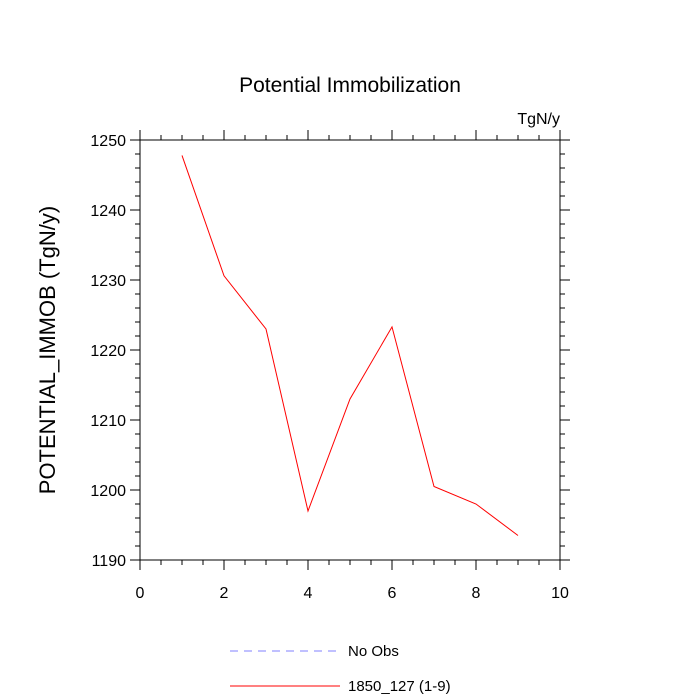 This screenshot has height=700, width=700. I want to click on x-tick-label: 8, so click(476, 593).